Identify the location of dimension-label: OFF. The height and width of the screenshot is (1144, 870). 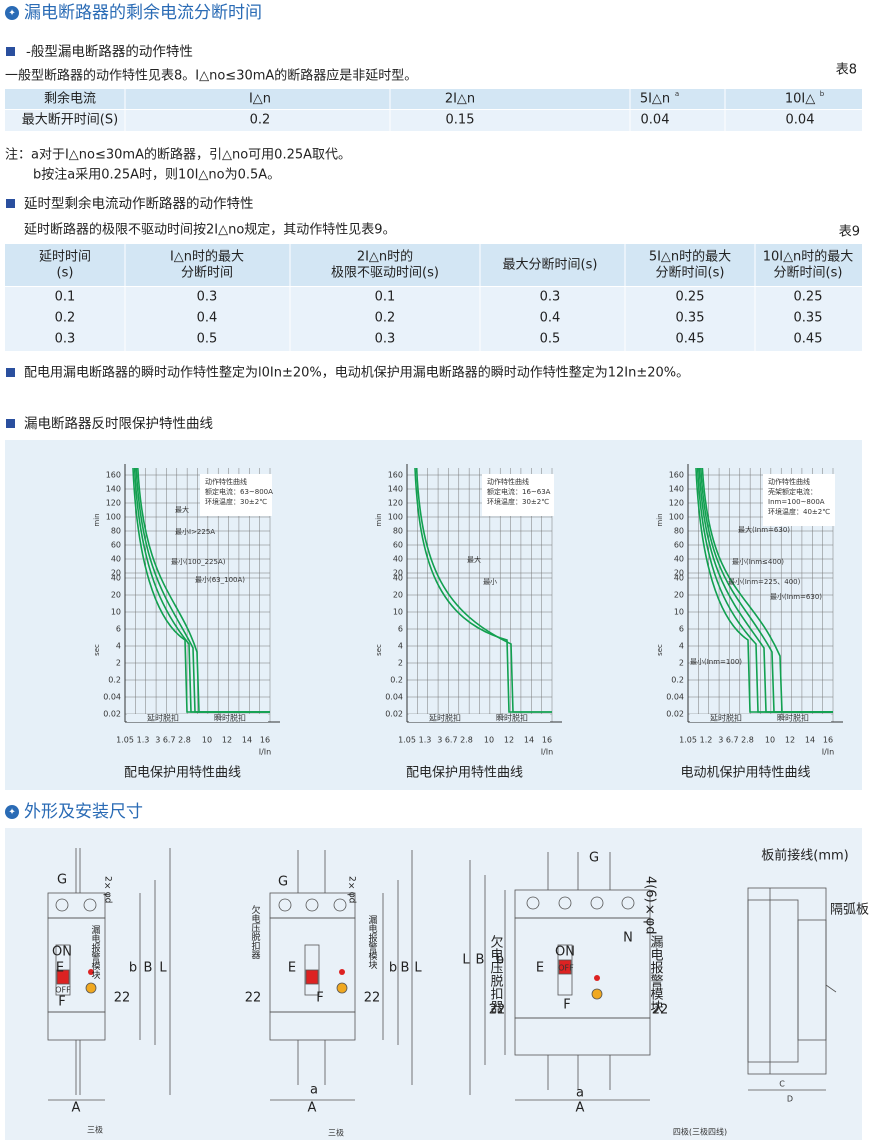
(566, 968).